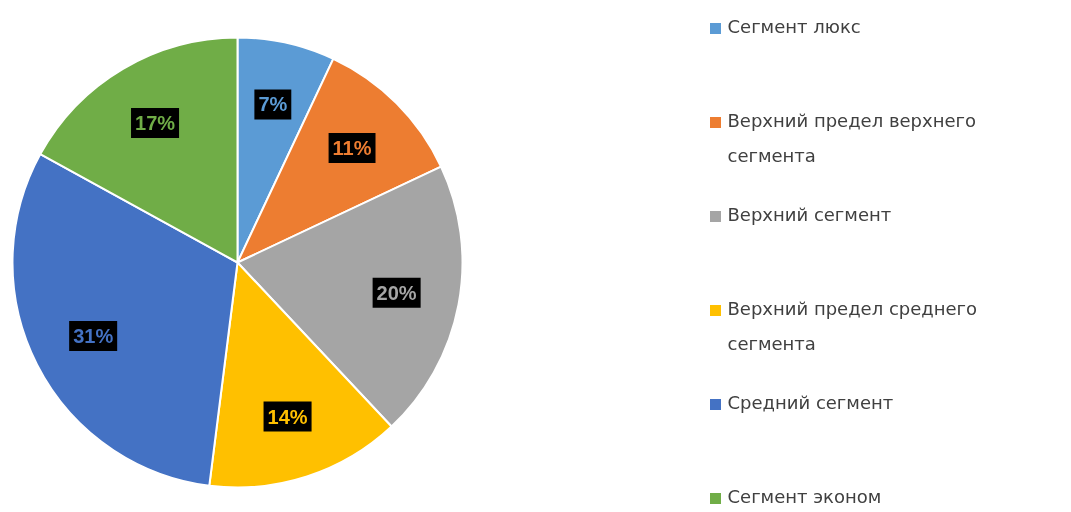 This screenshot has width=1071, height=512. I want to click on legend-label: Сегмент эконом, so click(804, 496).